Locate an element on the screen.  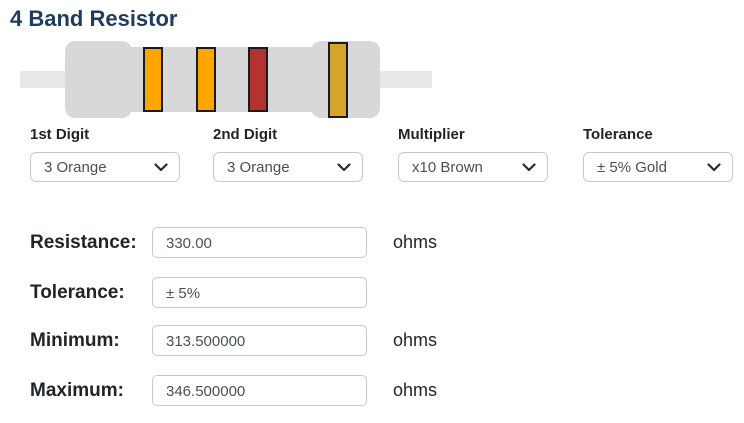
multiplier-select: x10 Brown is located at coordinates (473, 167).